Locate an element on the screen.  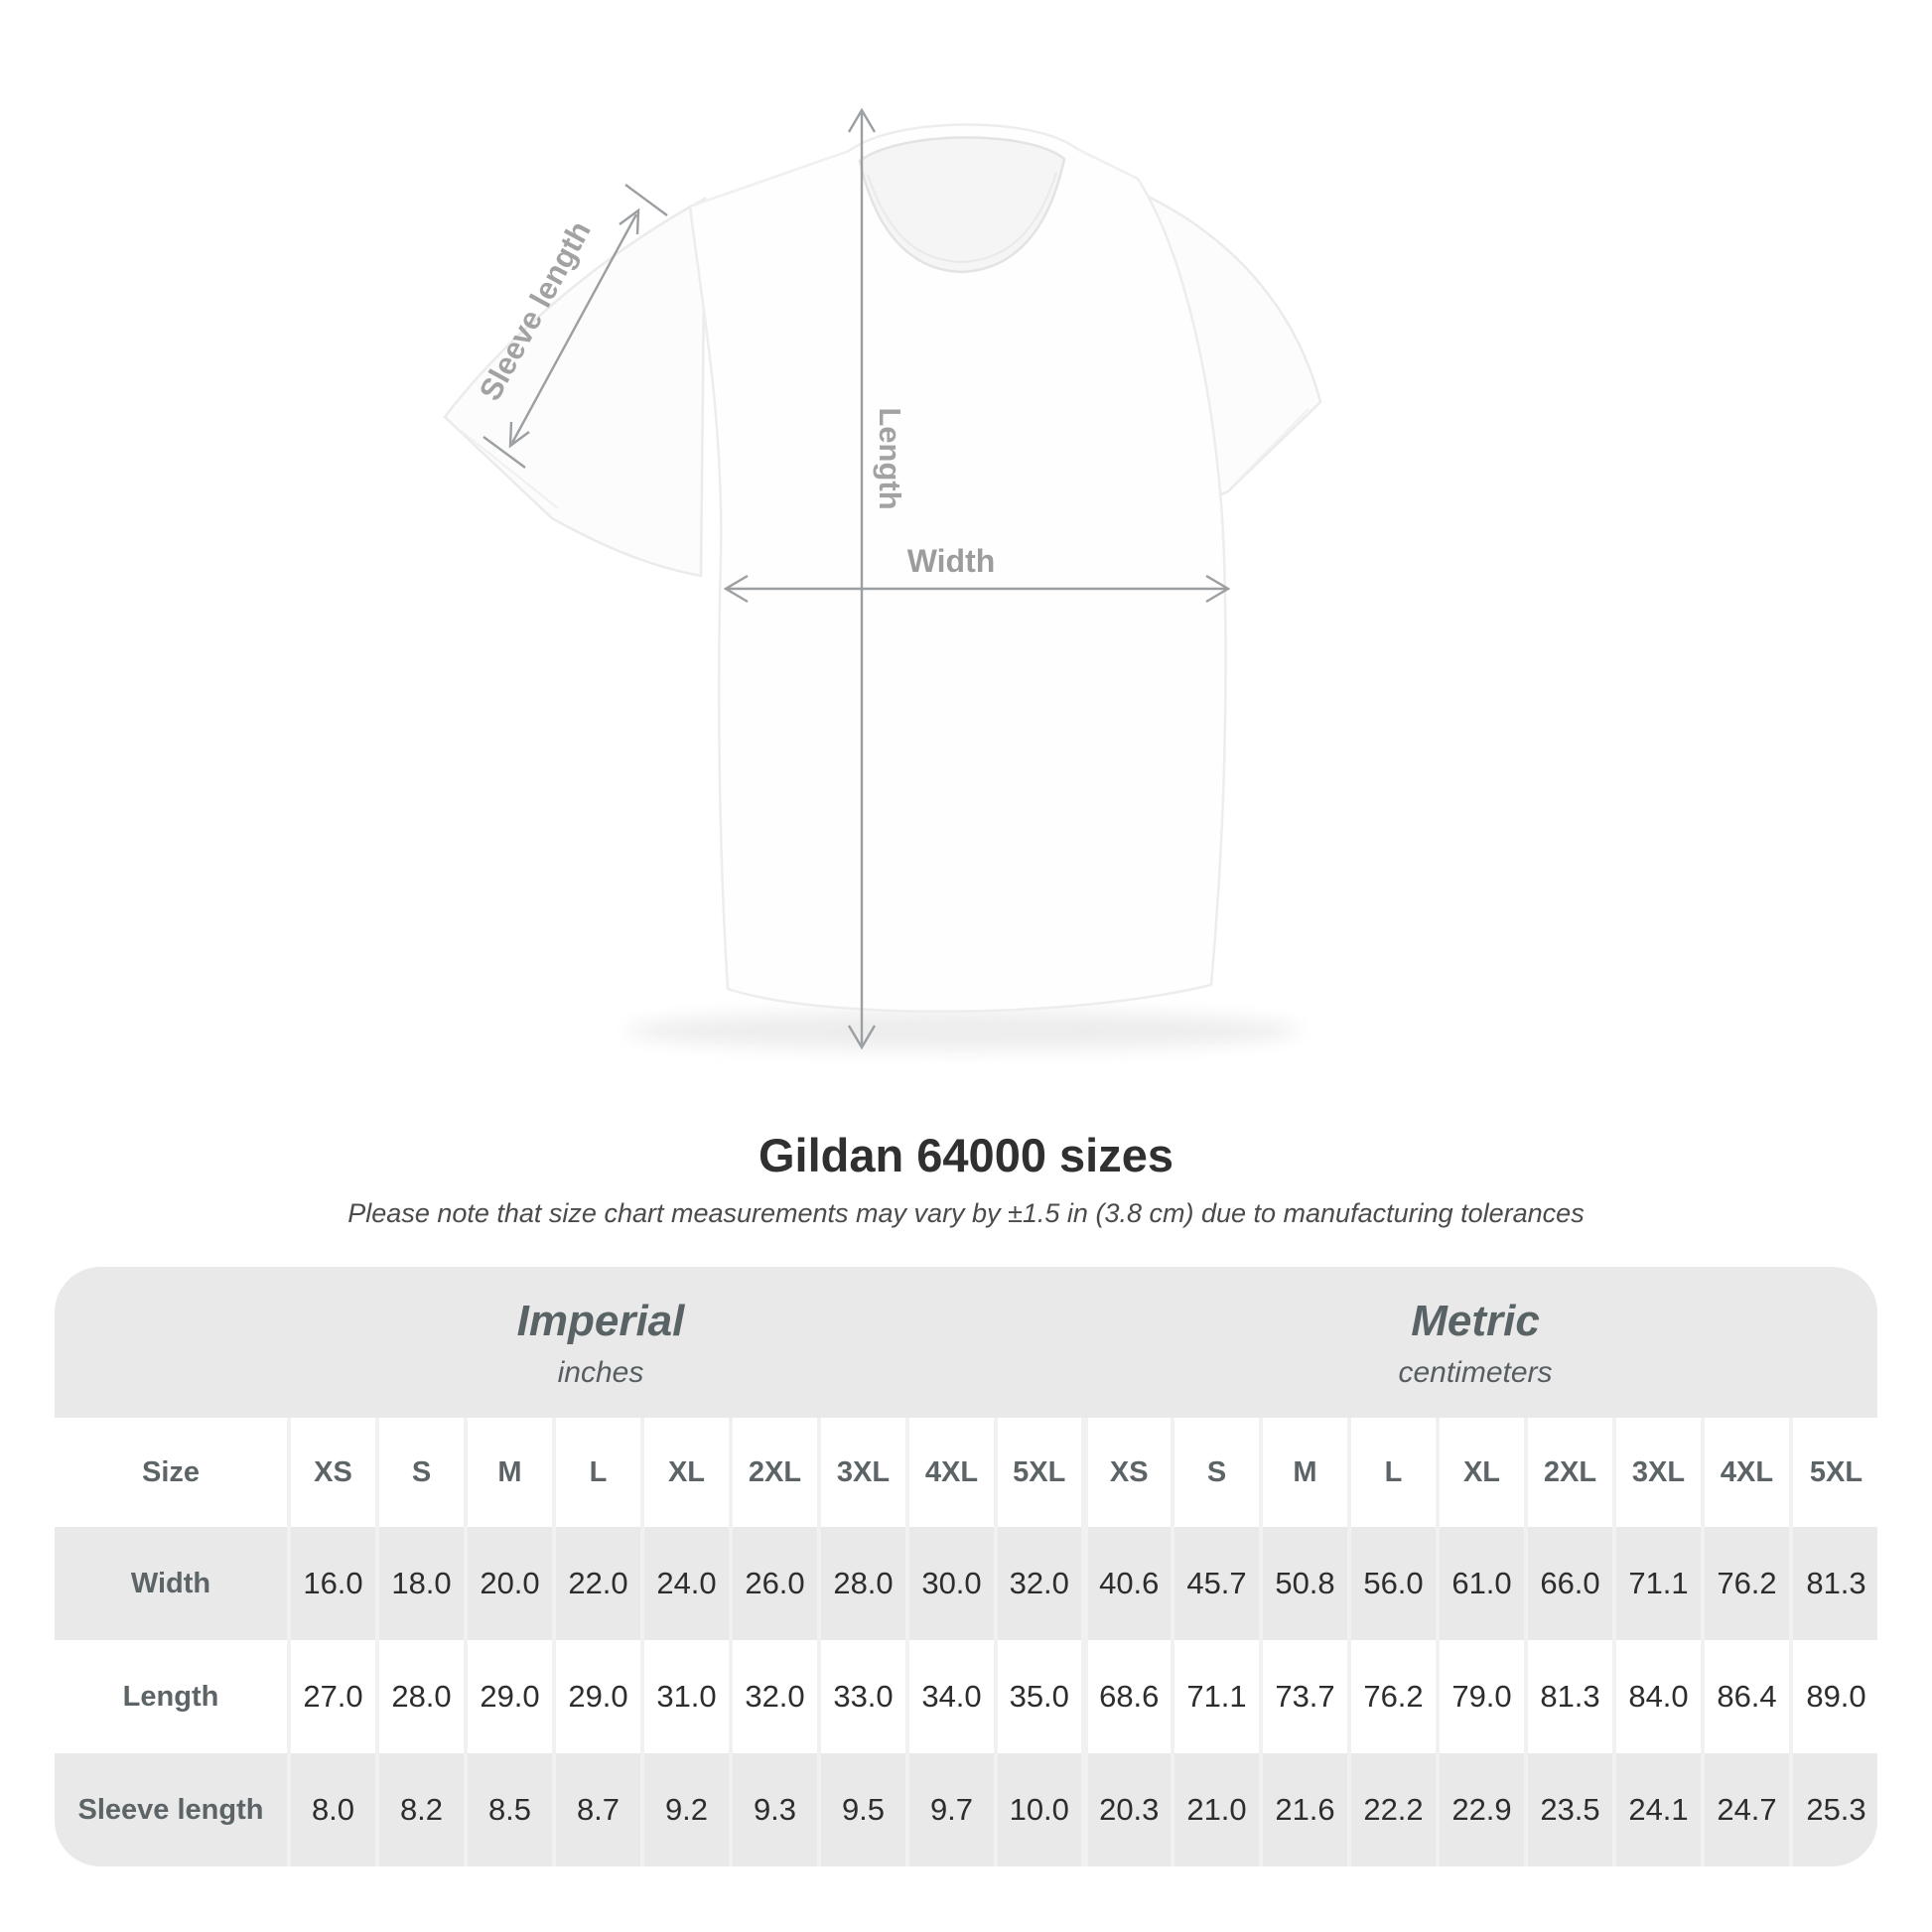
cell: 20.3 is located at coordinates (1127, 1810).